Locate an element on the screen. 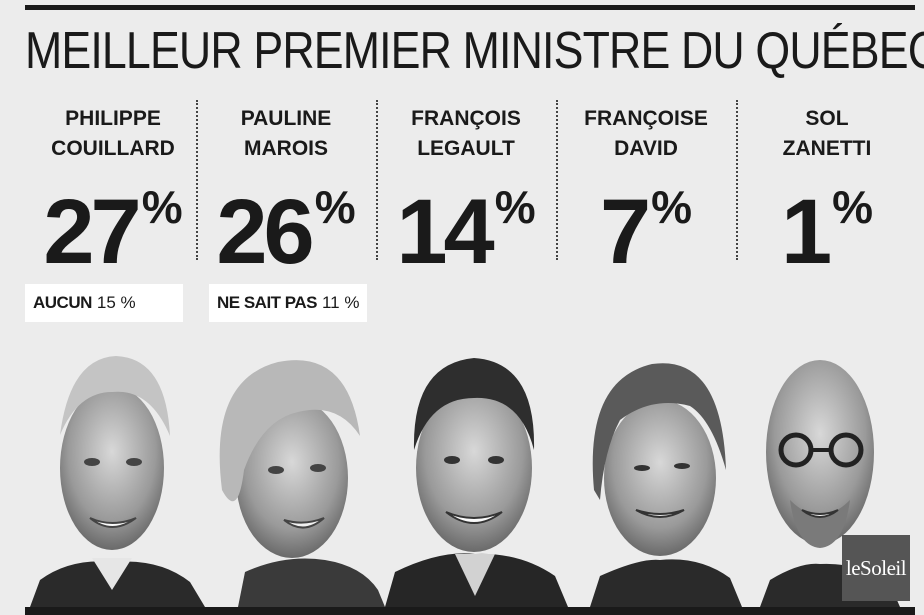 This screenshot has height=615, width=924. candidate-name: FRANÇOIS LEGAULT is located at coordinates (466, 133).